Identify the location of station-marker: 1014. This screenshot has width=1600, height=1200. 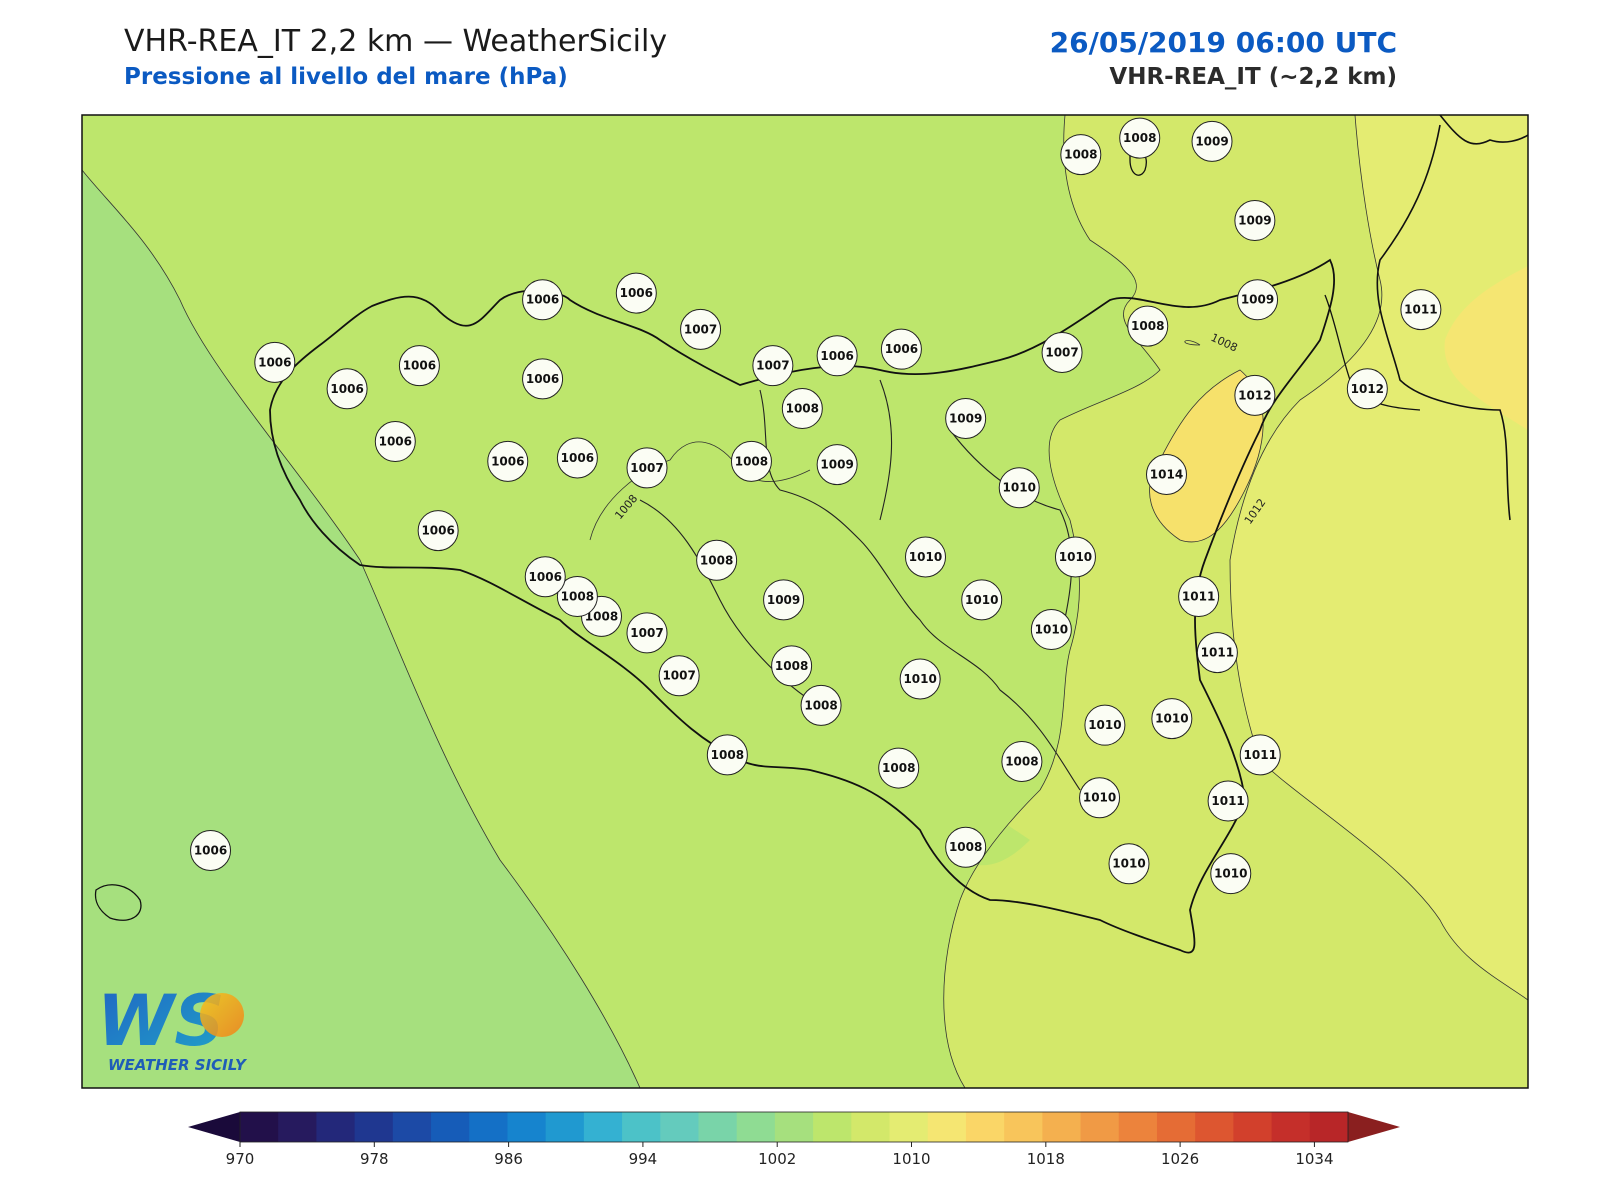
(1166, 475).